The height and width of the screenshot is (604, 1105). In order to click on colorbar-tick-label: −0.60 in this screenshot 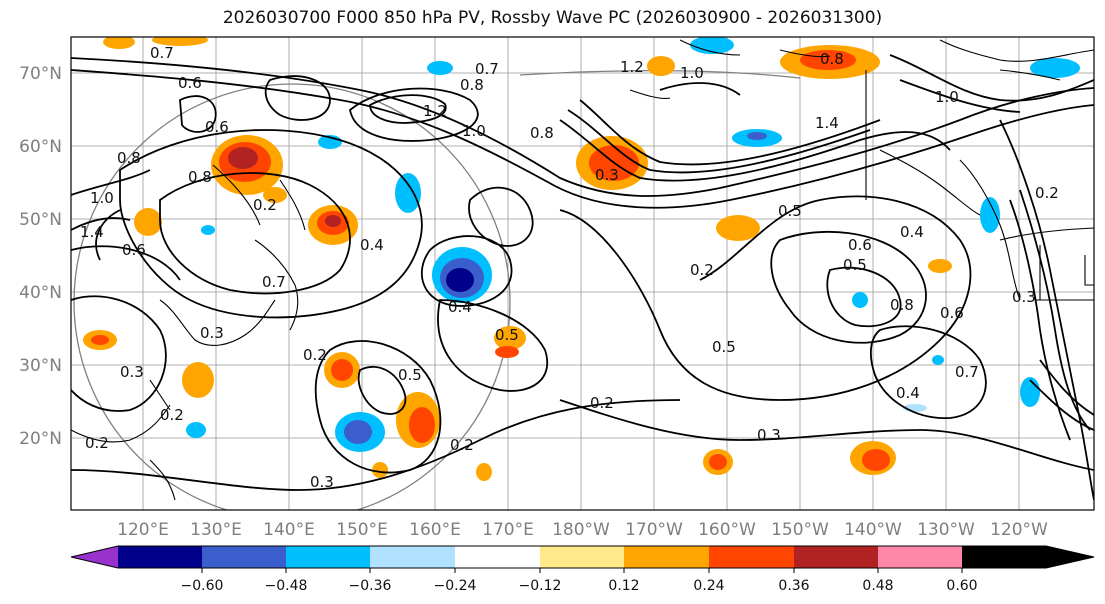, I will do `click(202, 586)`.